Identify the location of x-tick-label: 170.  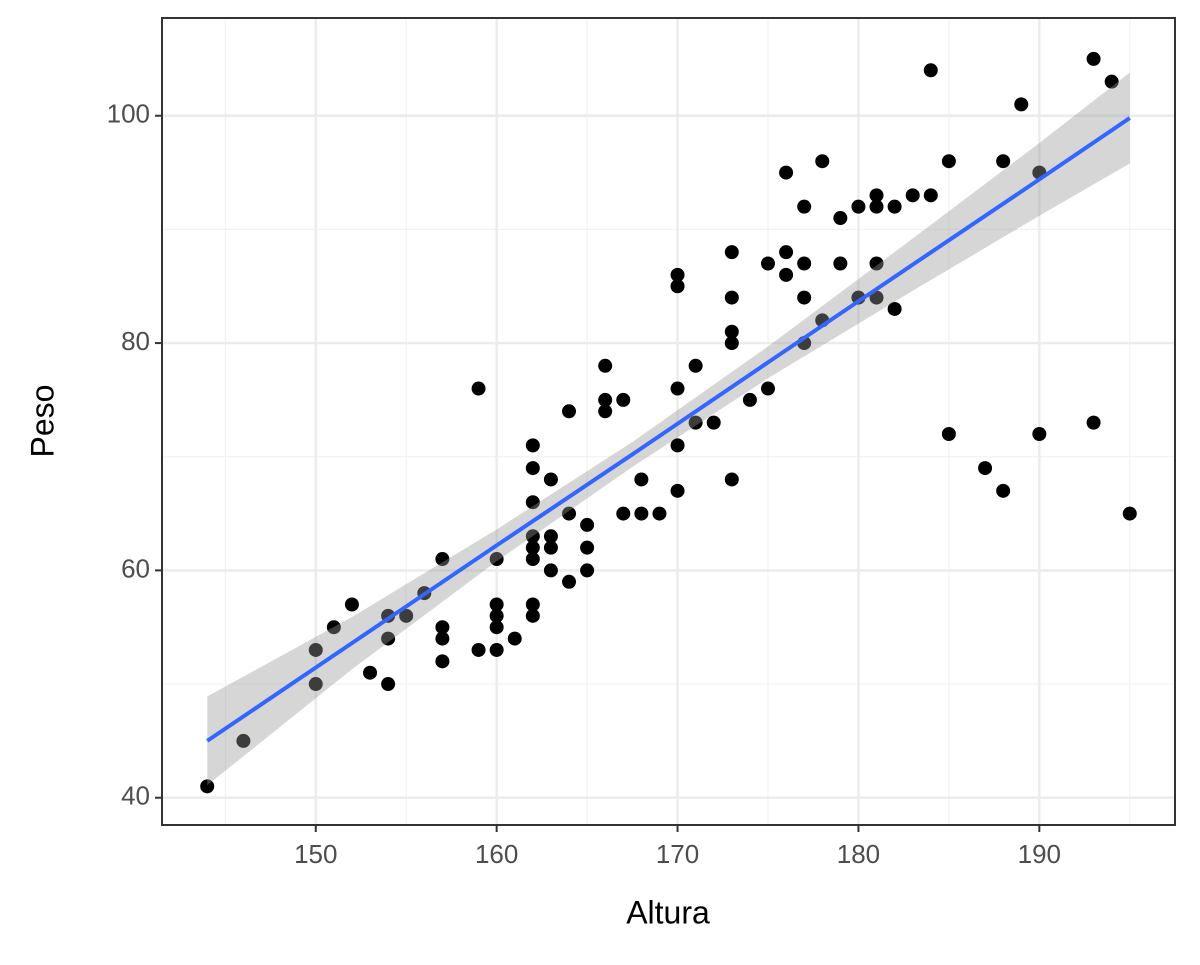
(677, 854).